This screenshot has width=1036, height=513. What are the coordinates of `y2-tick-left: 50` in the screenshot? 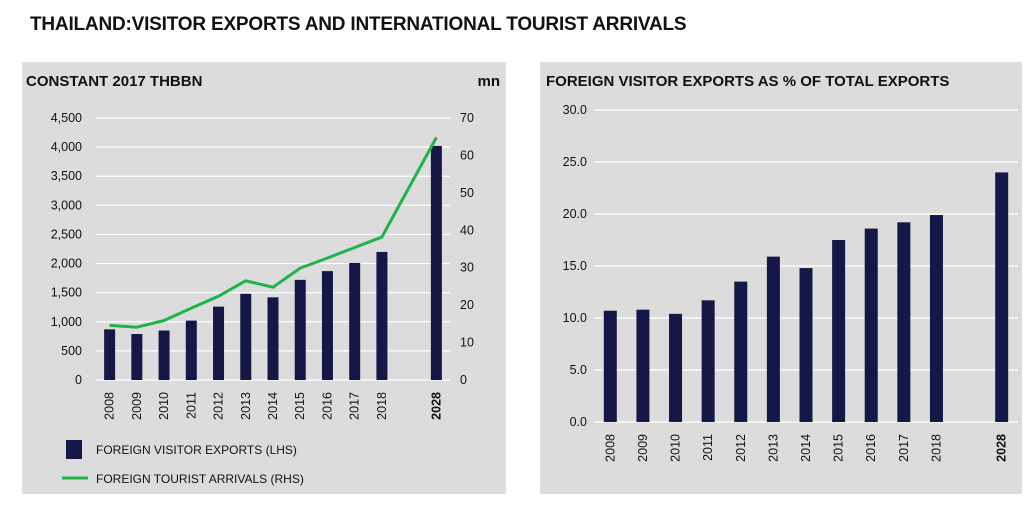 It's located at (467, 193).